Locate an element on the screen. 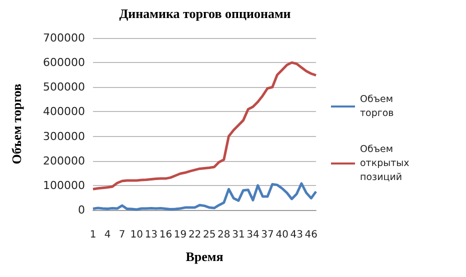 This screenshot has width=466, height=277. y-axis-title: Объем торгов is located at coordinates (16, 124).